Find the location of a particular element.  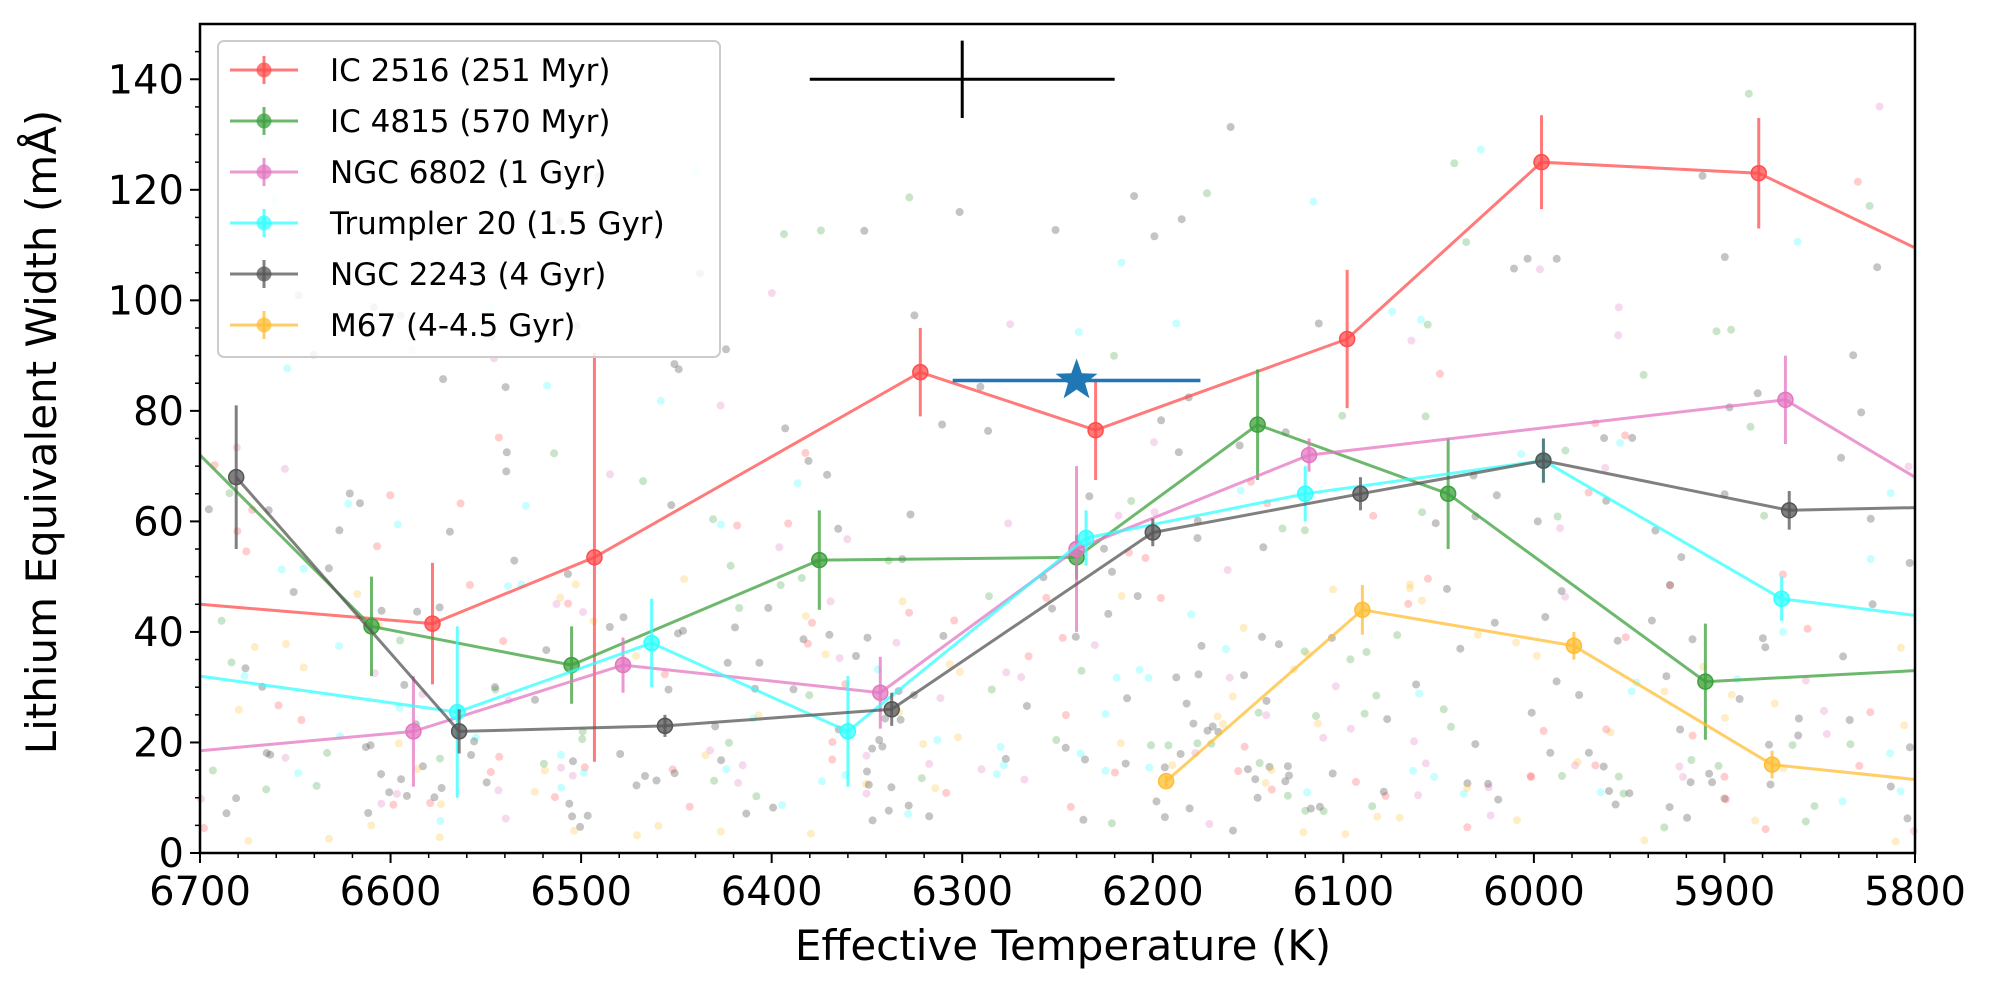

y-tick-label: 40 is located at coordinates (158, 633).